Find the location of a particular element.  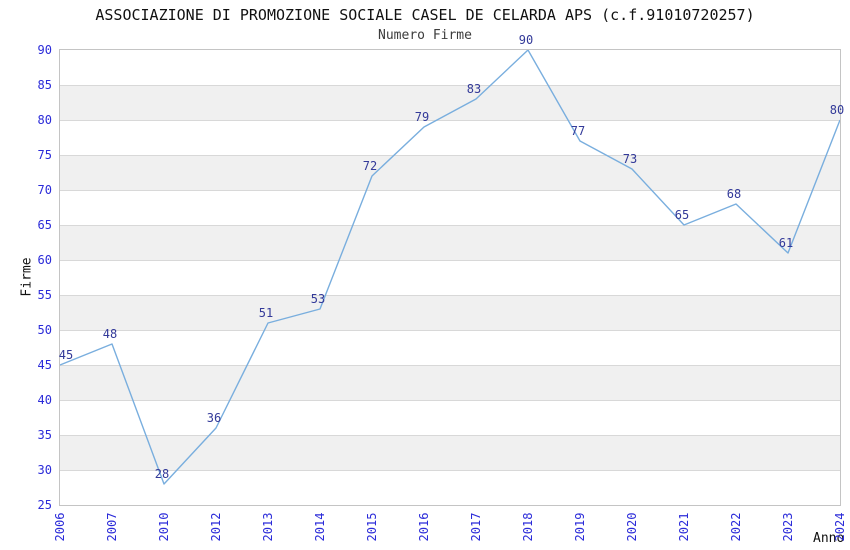

y-tick-label: 85 is located at coordinates (44, 85).